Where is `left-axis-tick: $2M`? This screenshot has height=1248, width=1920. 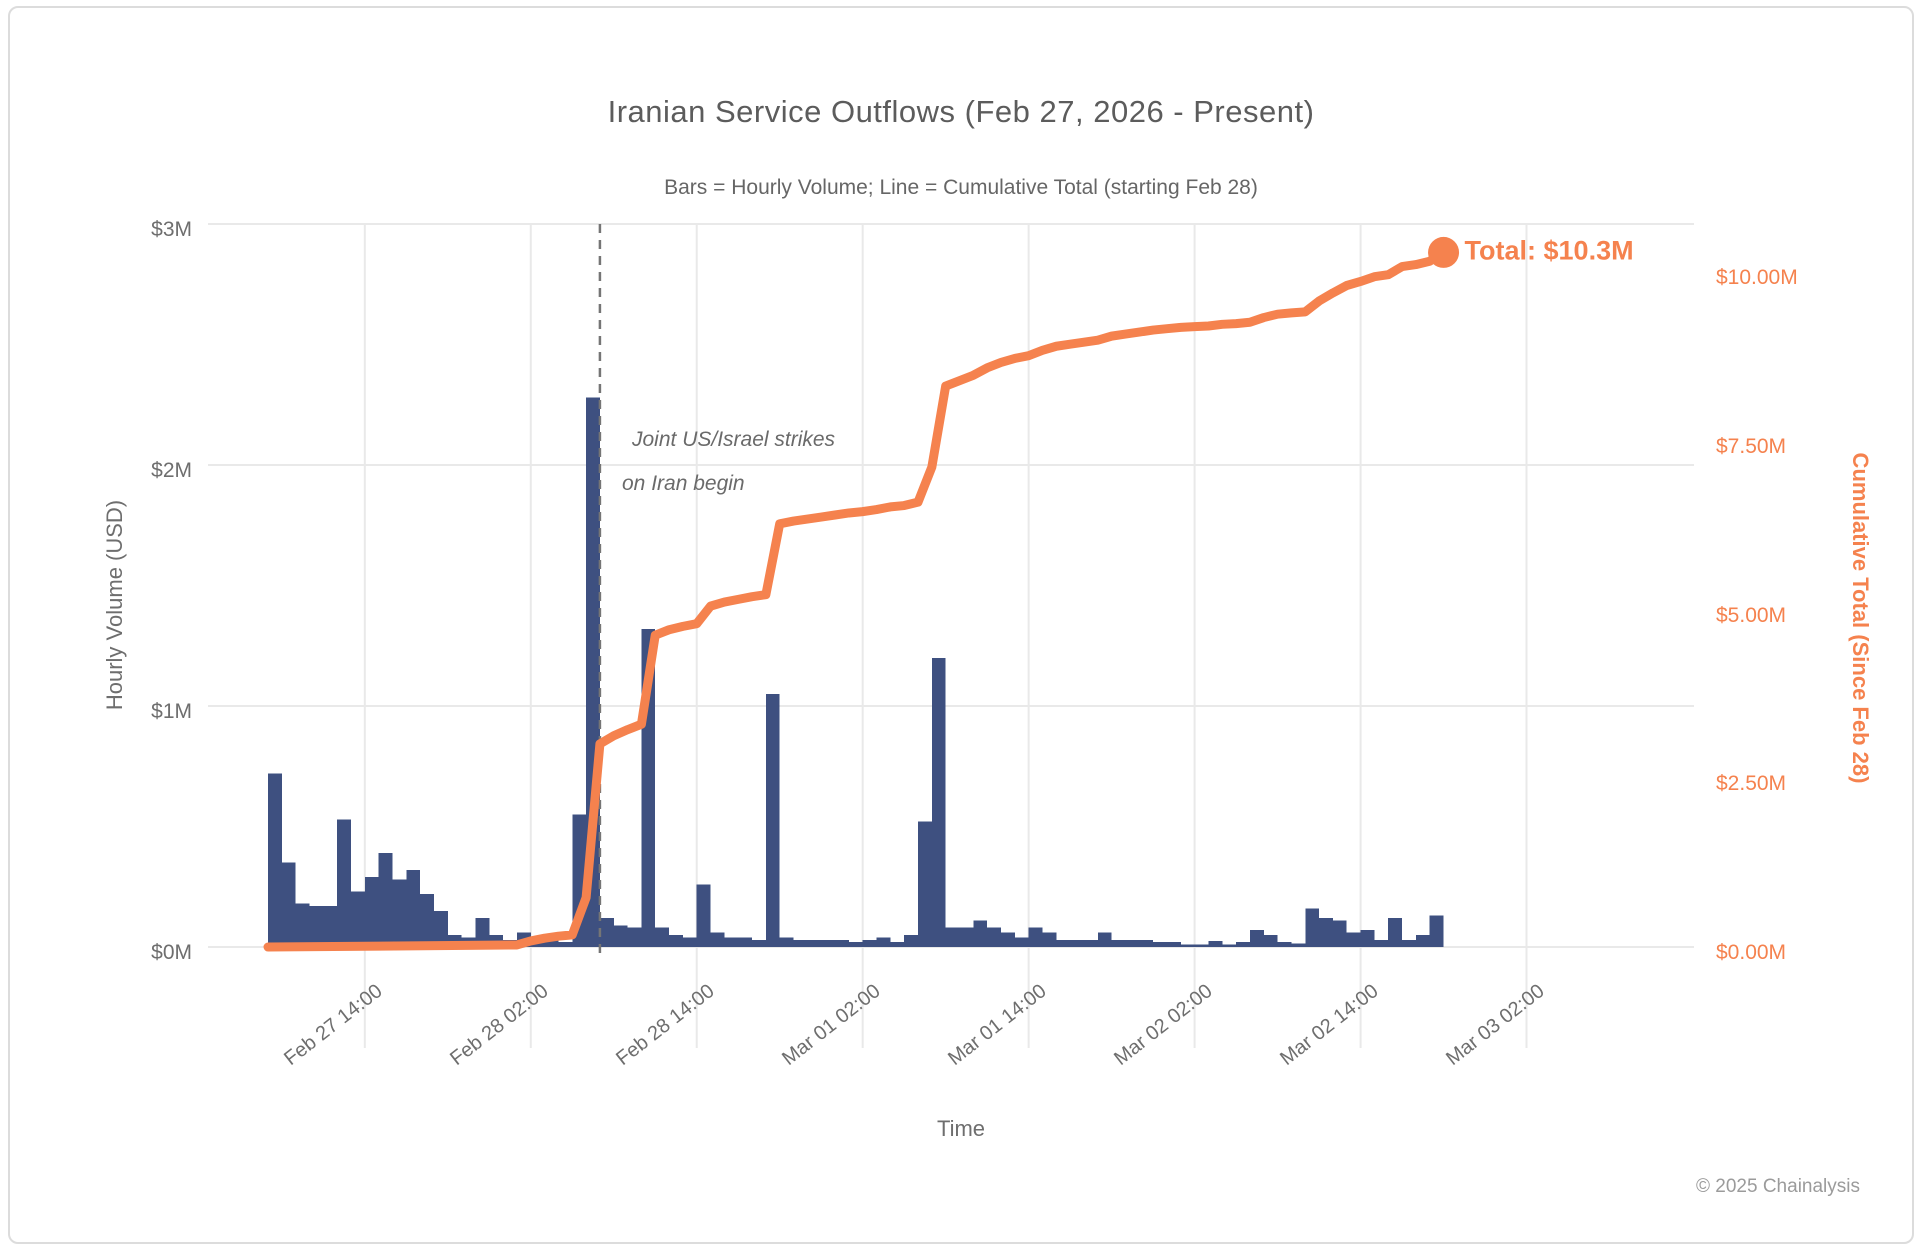 left-axis-tick: $2M is located at coordinates (171, 470).